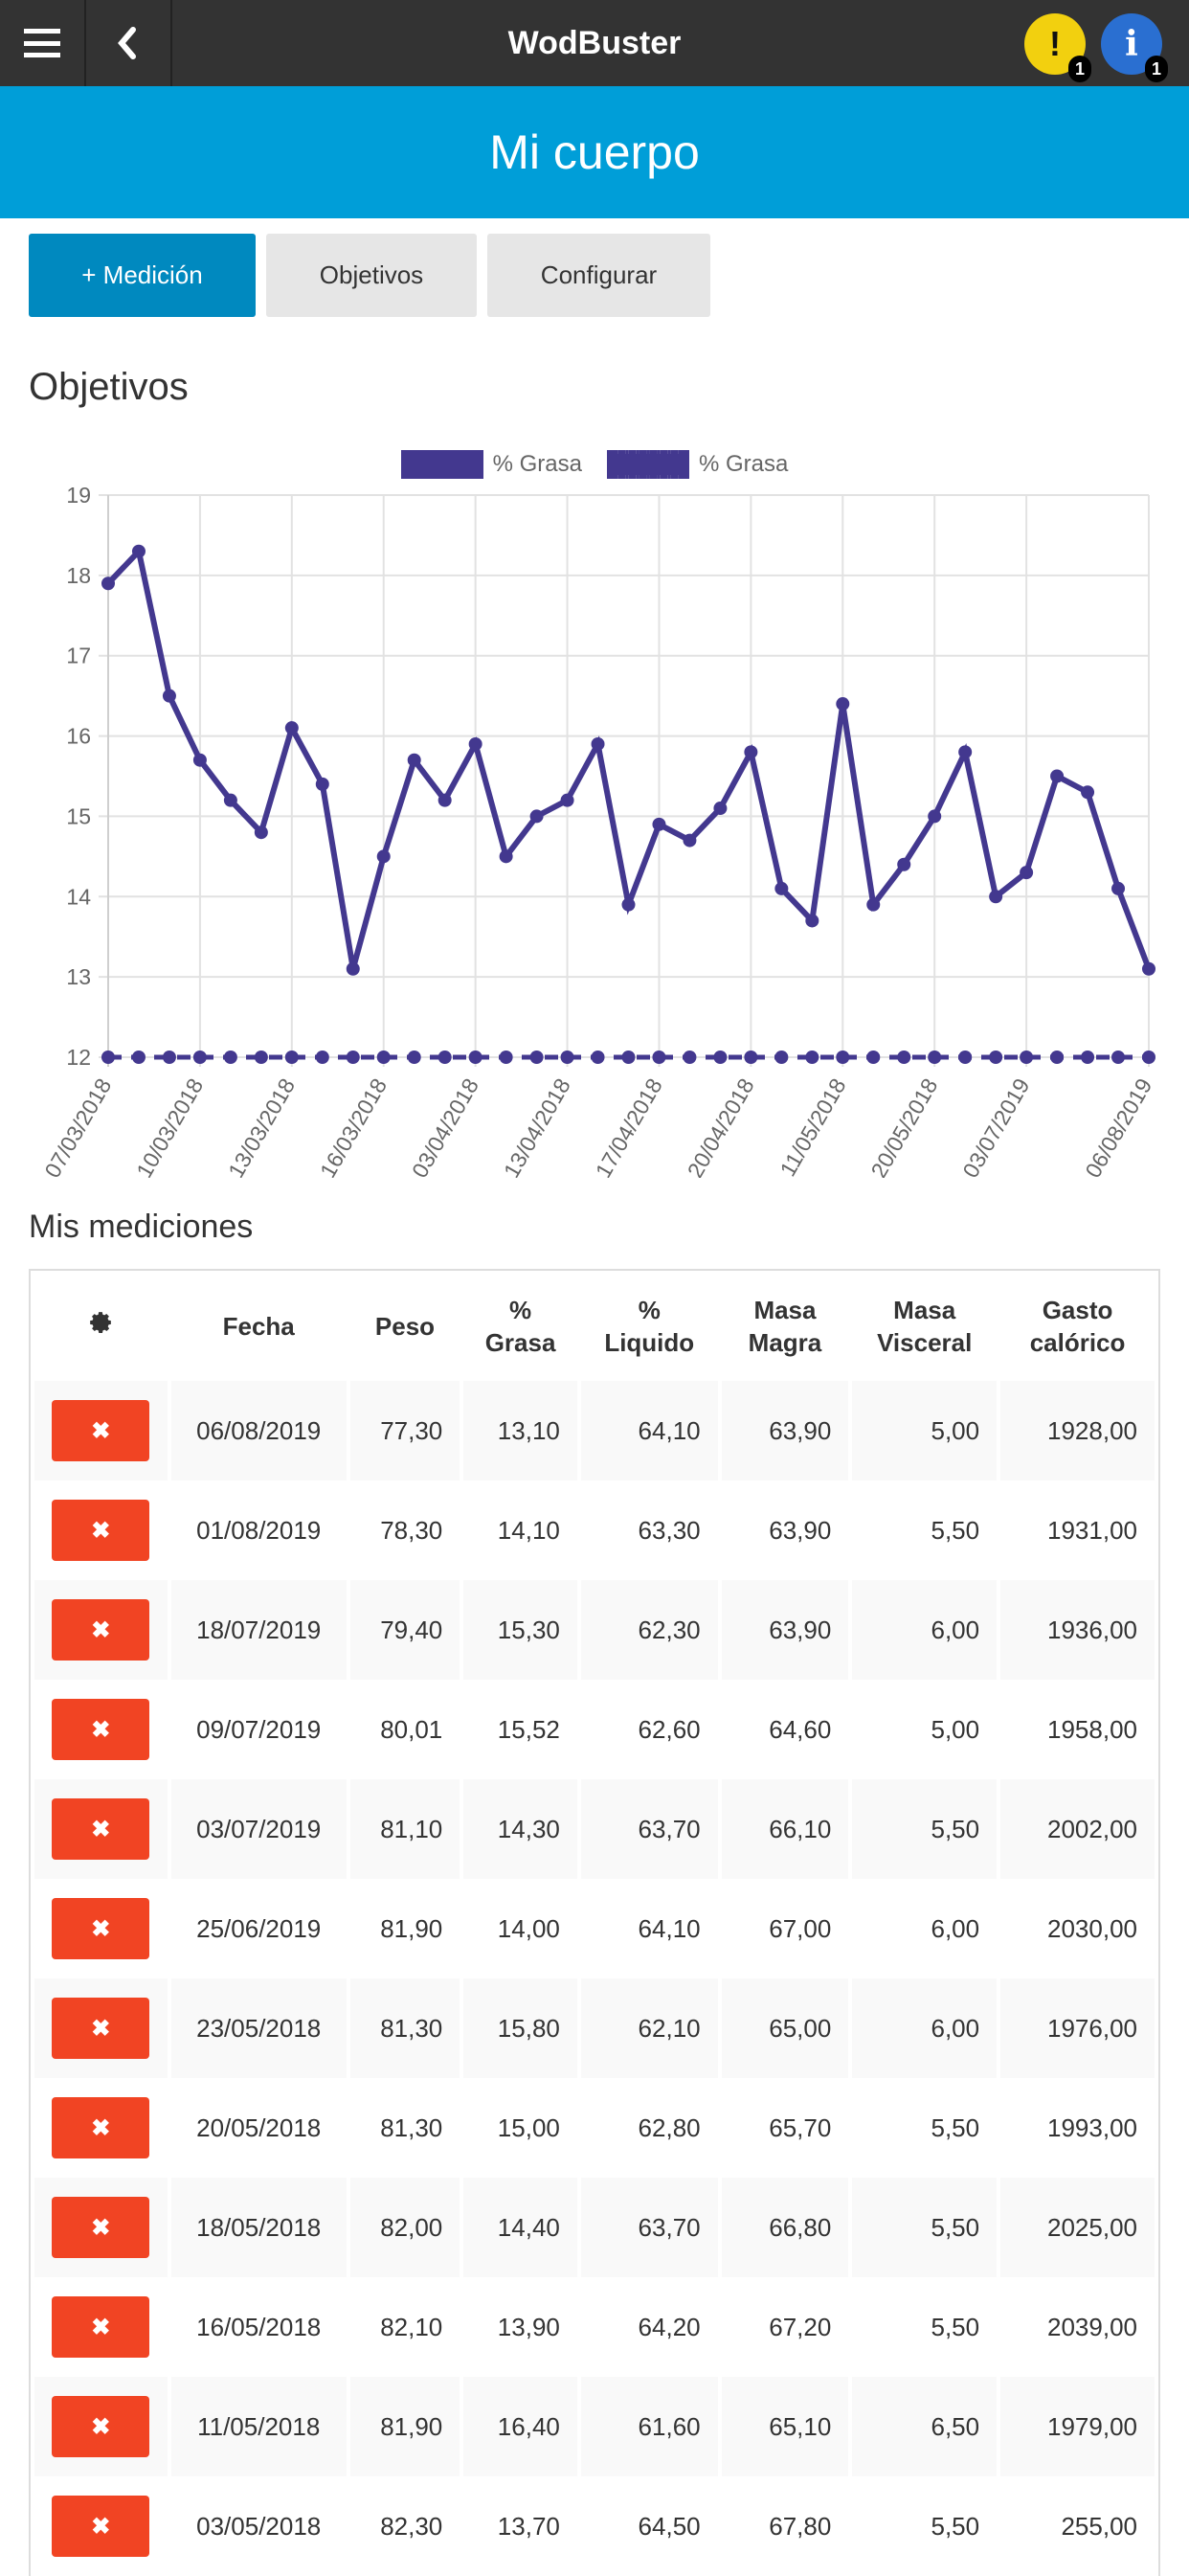  I want to click on warning-notification-button: ! 1, so click(1057, 47).